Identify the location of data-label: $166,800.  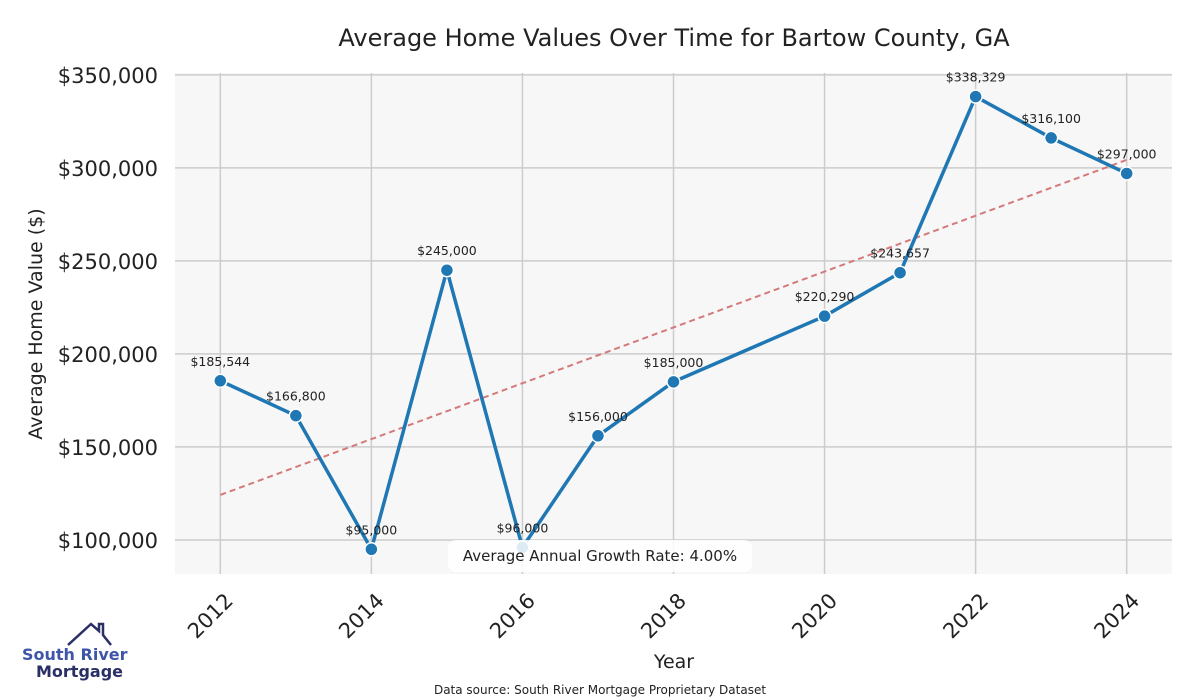
(296, 396).